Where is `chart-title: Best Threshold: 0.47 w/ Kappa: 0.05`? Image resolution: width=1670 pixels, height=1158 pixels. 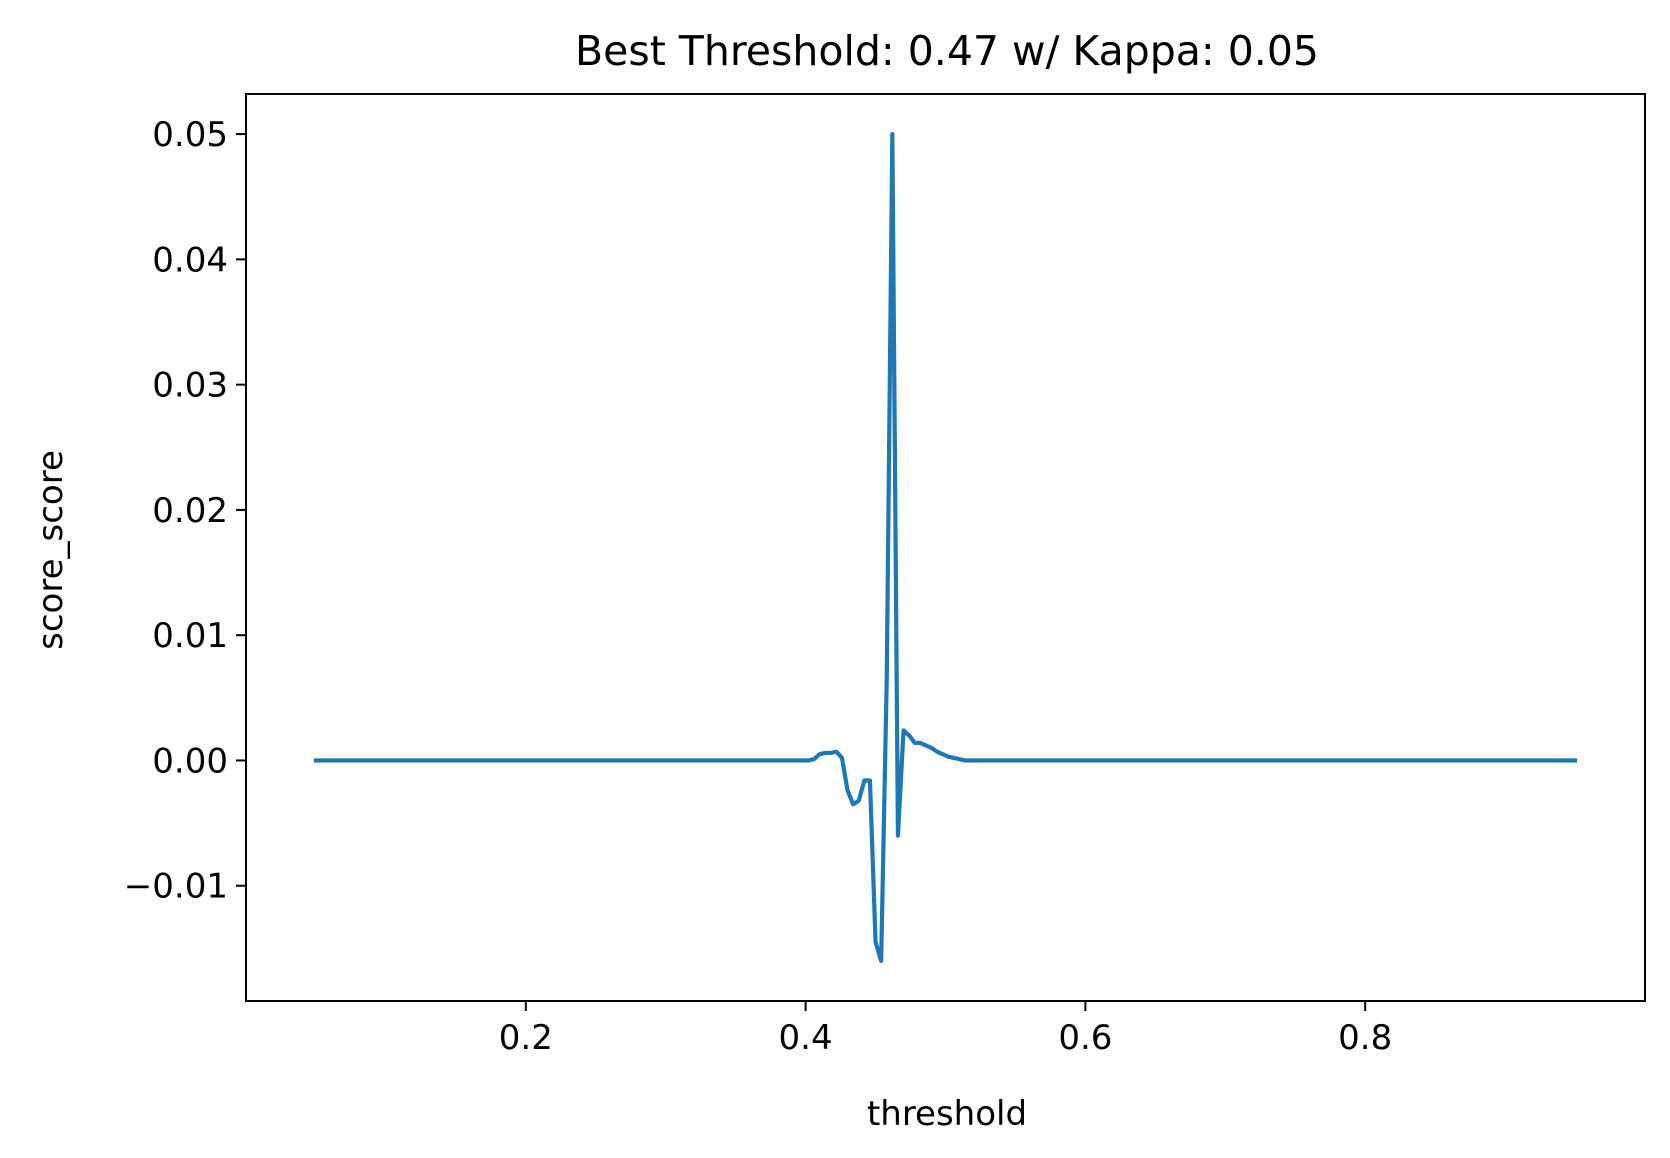 chart-title: Best Threshold: 0.47 w/ Kappa: 0.05 is located at coordinates (947, 51).